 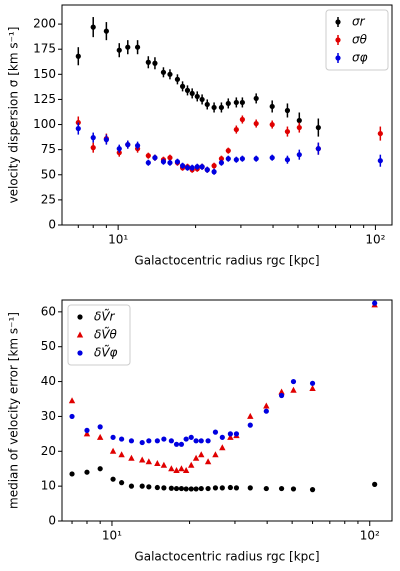 What do you see at coordinates (44, 99) in the screenshot?
I see `y-tick-label: 125` at bounding box center [44, 99].